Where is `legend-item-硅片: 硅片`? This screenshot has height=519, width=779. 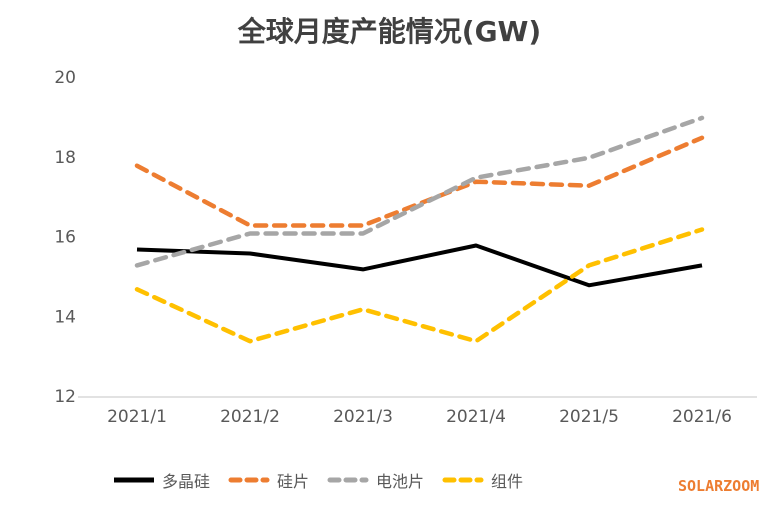
legend-item-硅片: 硅片 is located at coordinates (268, 480).